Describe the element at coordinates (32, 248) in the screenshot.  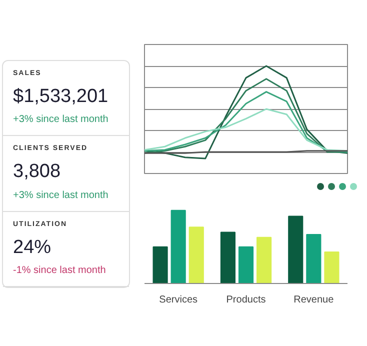
I see `text: 24%` at that location.